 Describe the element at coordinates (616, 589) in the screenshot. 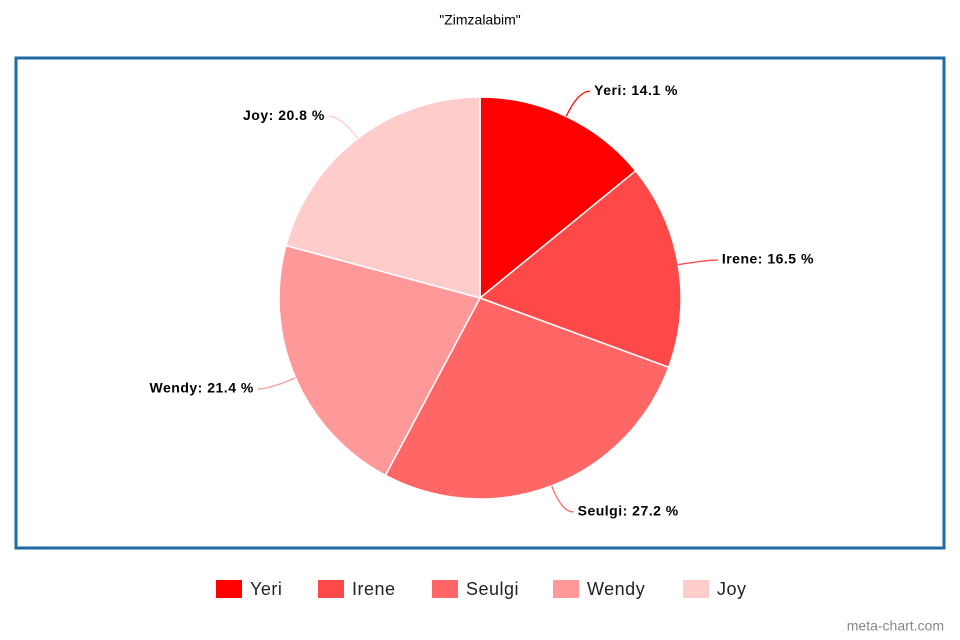

I see `legend-label: Wendy` at that location.